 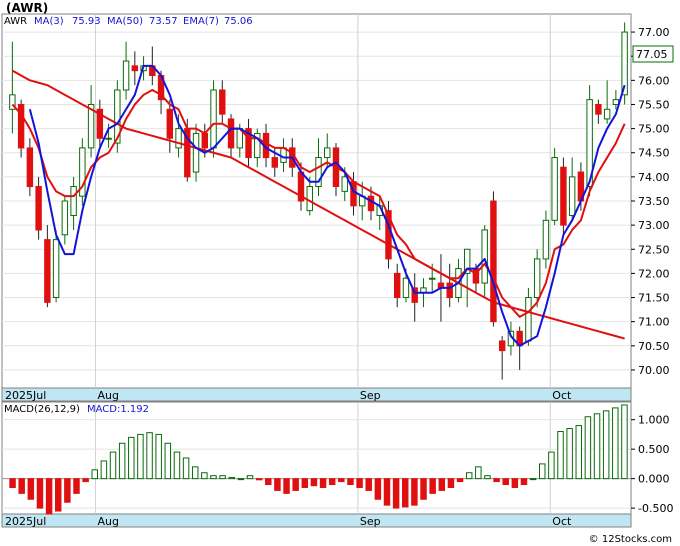 I want to click on macd-date-label: Sep, so click(x=370, y=521).